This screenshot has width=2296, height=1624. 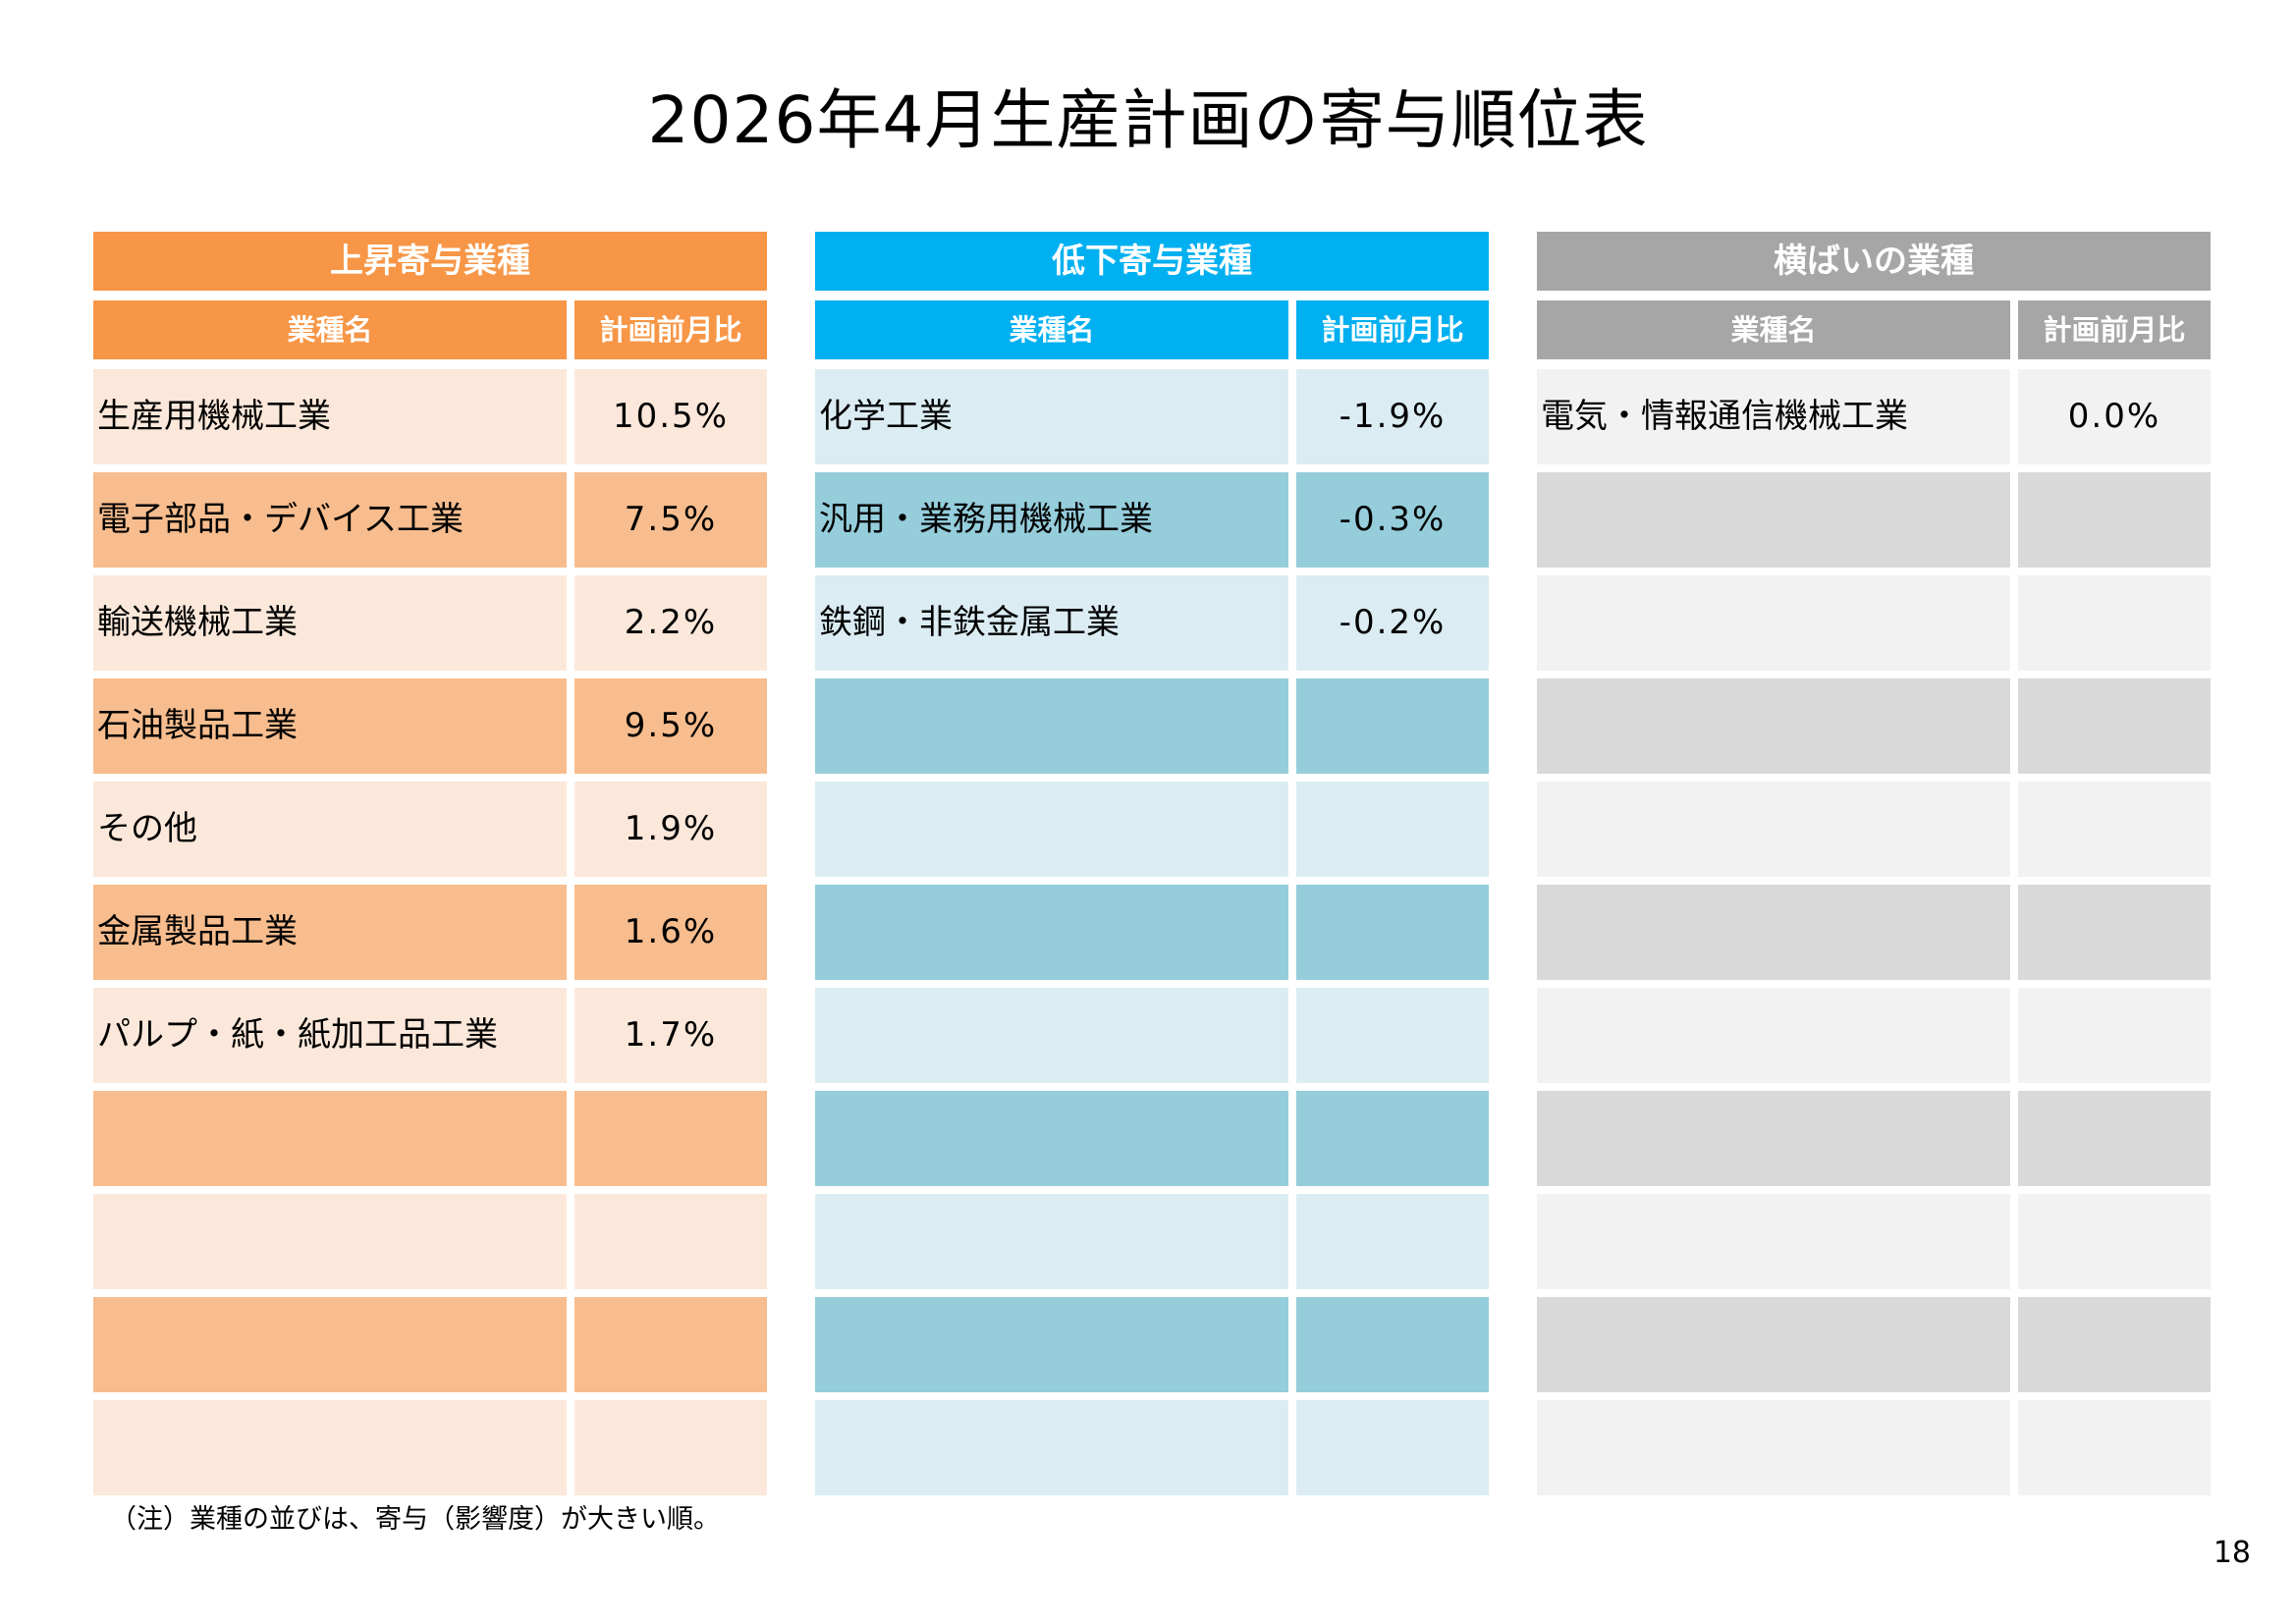 I want to click on mom-change-cell: 0.0%, so click(x=2114, y=416).